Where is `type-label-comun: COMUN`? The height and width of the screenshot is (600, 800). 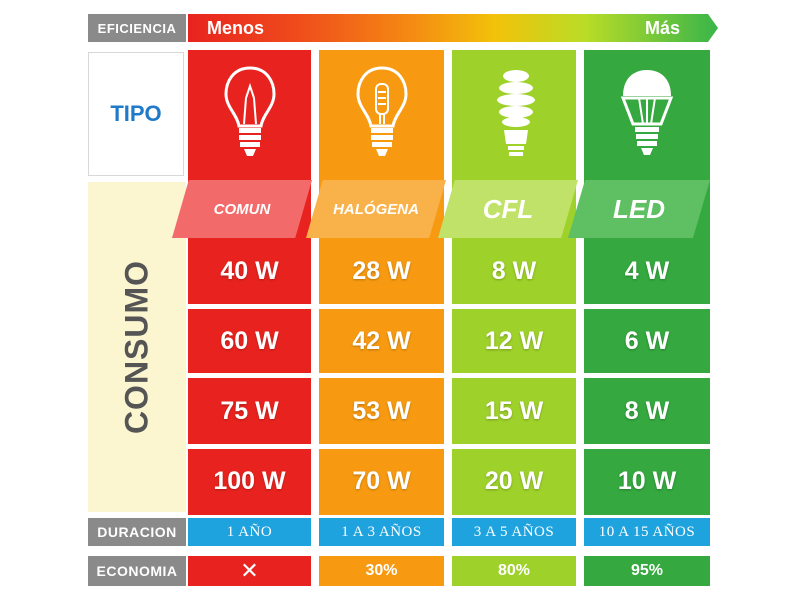
type-label-comun: COMUN is located at coordinates (242, 209).